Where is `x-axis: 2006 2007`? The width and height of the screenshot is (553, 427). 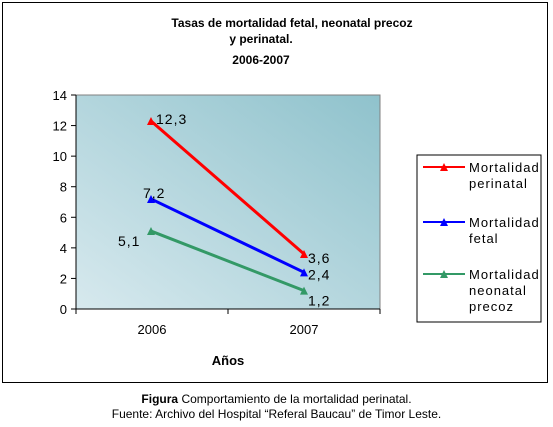
x-axis: 2006 2007 is located at coordinates (228, 322).